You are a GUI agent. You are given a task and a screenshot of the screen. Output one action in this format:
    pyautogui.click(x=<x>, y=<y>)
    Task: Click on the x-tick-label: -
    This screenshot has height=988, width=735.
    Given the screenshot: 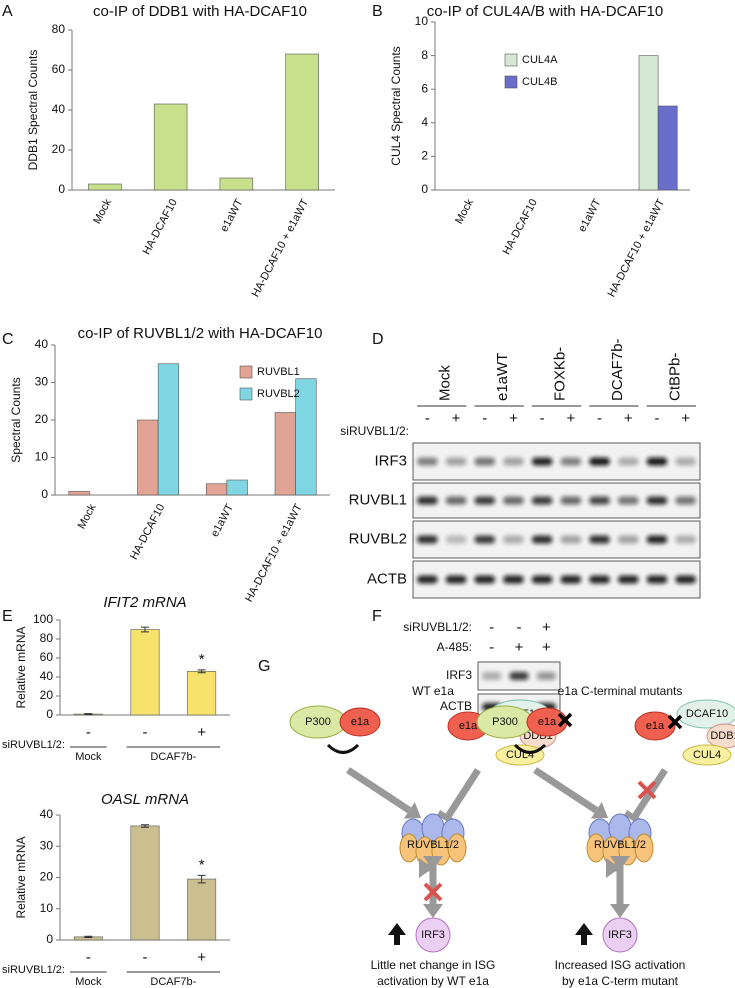 What is the action you would take?
    pyautogui.click(x=145, y=732)
    